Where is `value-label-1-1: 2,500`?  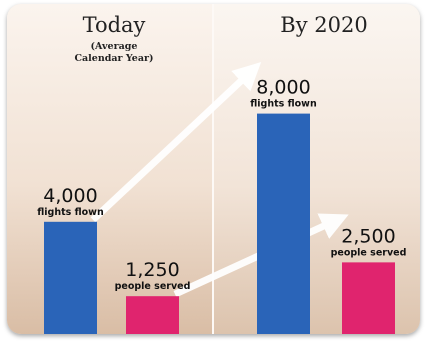
value-label-1-1: 2,500 is located at coordinates (368, 236).